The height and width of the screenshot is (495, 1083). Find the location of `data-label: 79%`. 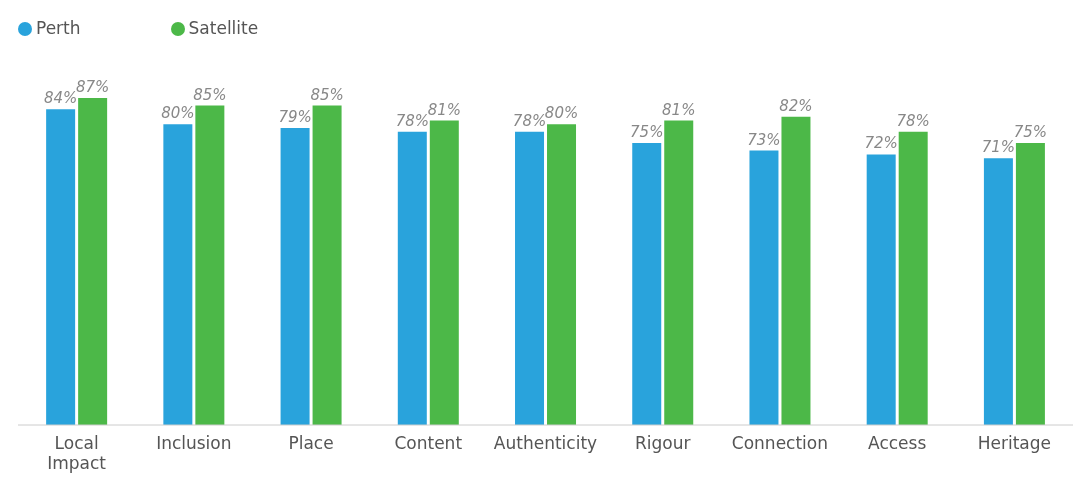

data-label: 79% is located at coordinates (295, 117).